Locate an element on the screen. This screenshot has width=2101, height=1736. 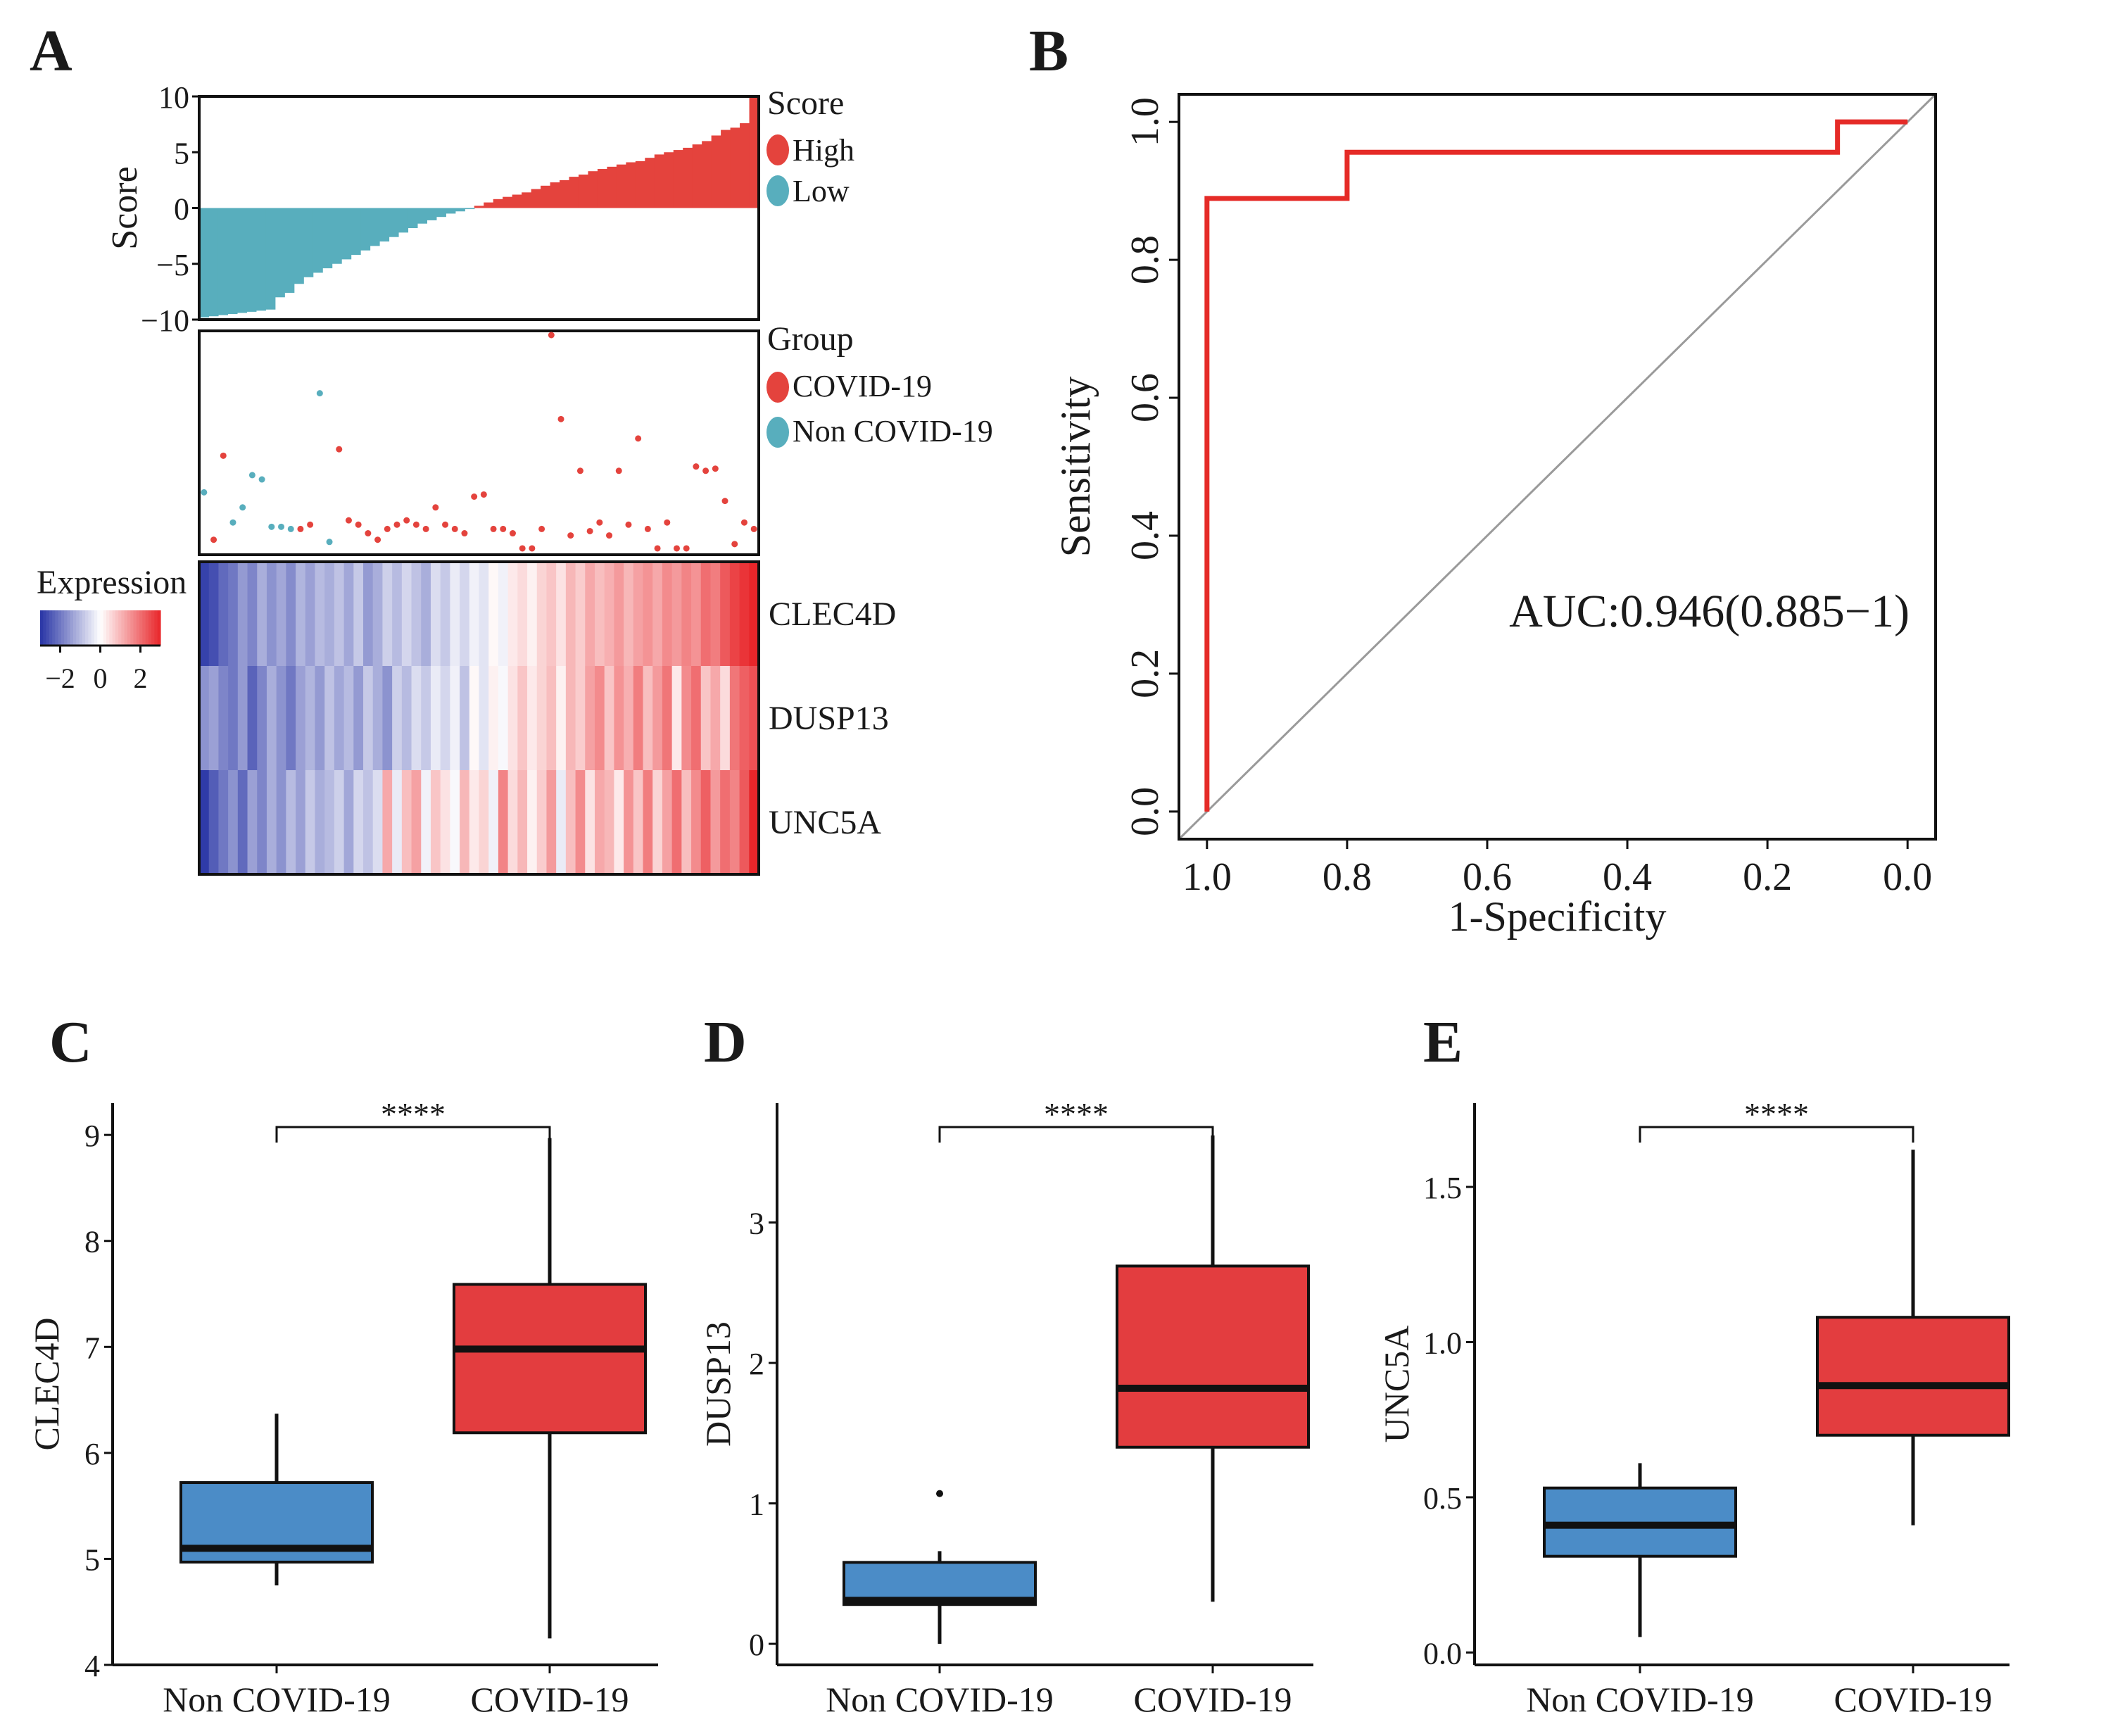
legend-title: Score is located at coordinates (805, 103).